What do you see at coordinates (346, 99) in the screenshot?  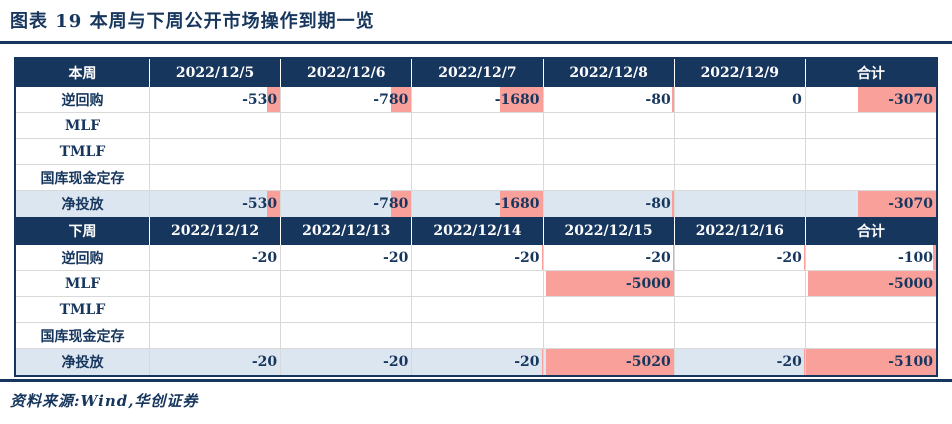 I see `data-cell: -780` at bounding box center [346, 99].